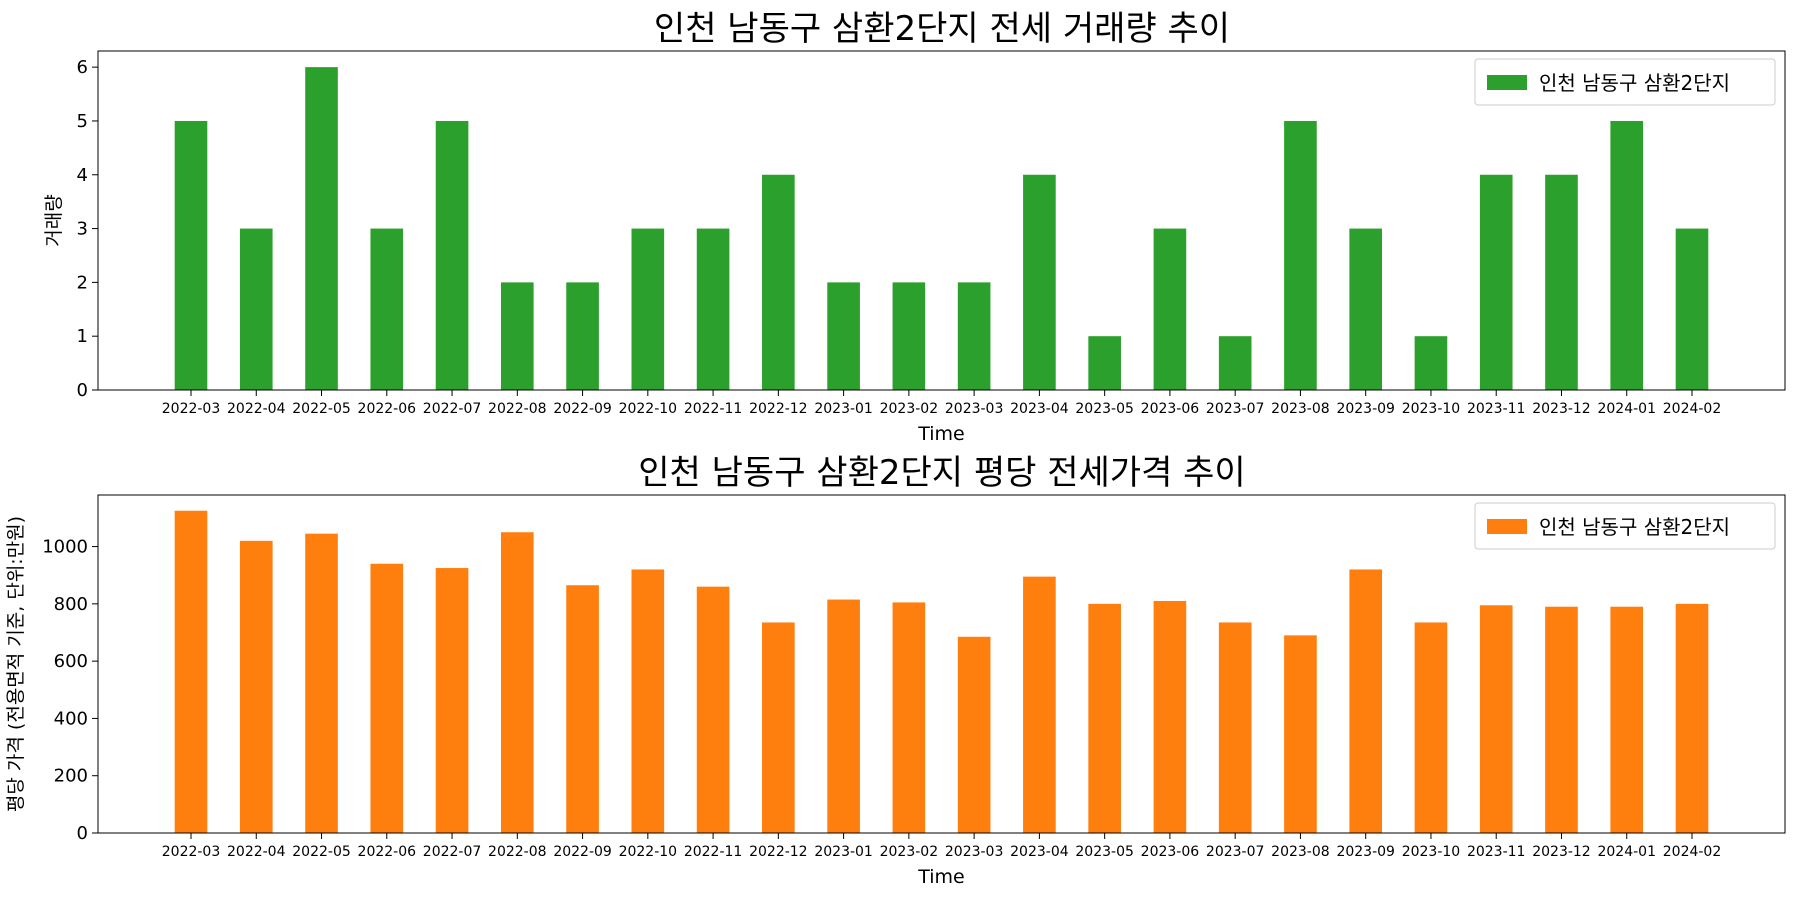 This screenshot has height=900, width=1800. Describe the element at coordinates (1431, 852) in the screenshot. I see `x-tick-label: 2023-10` at that location.